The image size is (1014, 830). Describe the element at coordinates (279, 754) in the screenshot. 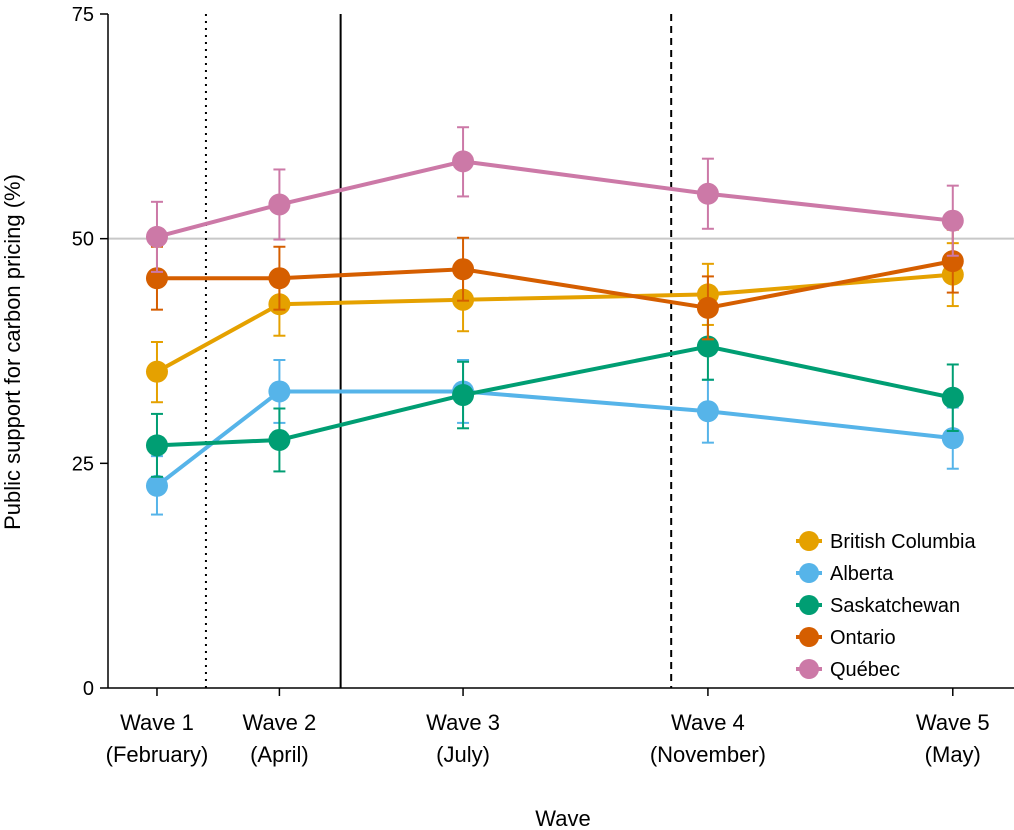

I see `x-tick-sublabel: (April)` at that location.